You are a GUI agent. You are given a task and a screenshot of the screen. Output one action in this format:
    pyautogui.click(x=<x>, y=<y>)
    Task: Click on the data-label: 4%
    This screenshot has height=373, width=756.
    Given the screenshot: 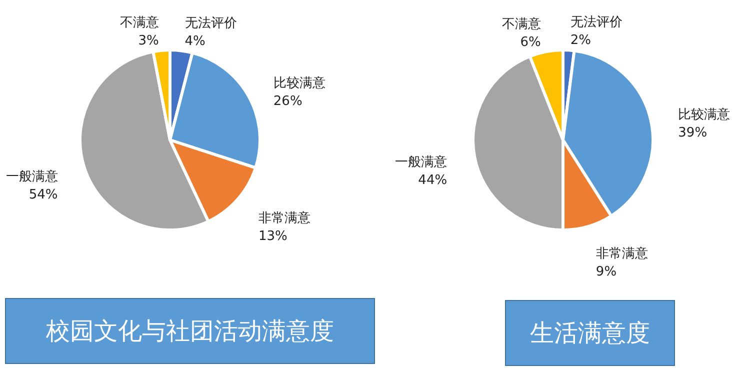 What is the action you would take?
    pyautogui.click(x=195, y=41)
    